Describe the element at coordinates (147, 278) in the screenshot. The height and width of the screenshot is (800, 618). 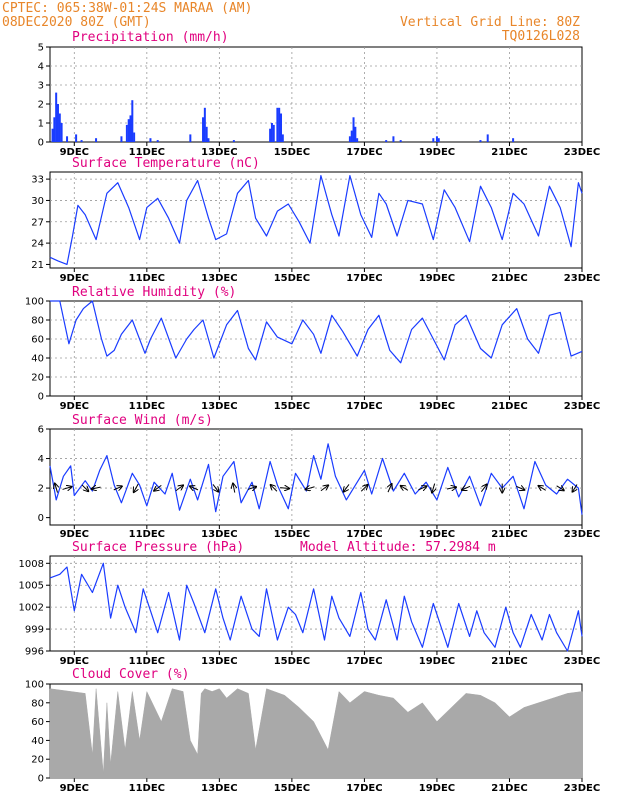
I see `temp-xtick-label: 11DEC` at that location.